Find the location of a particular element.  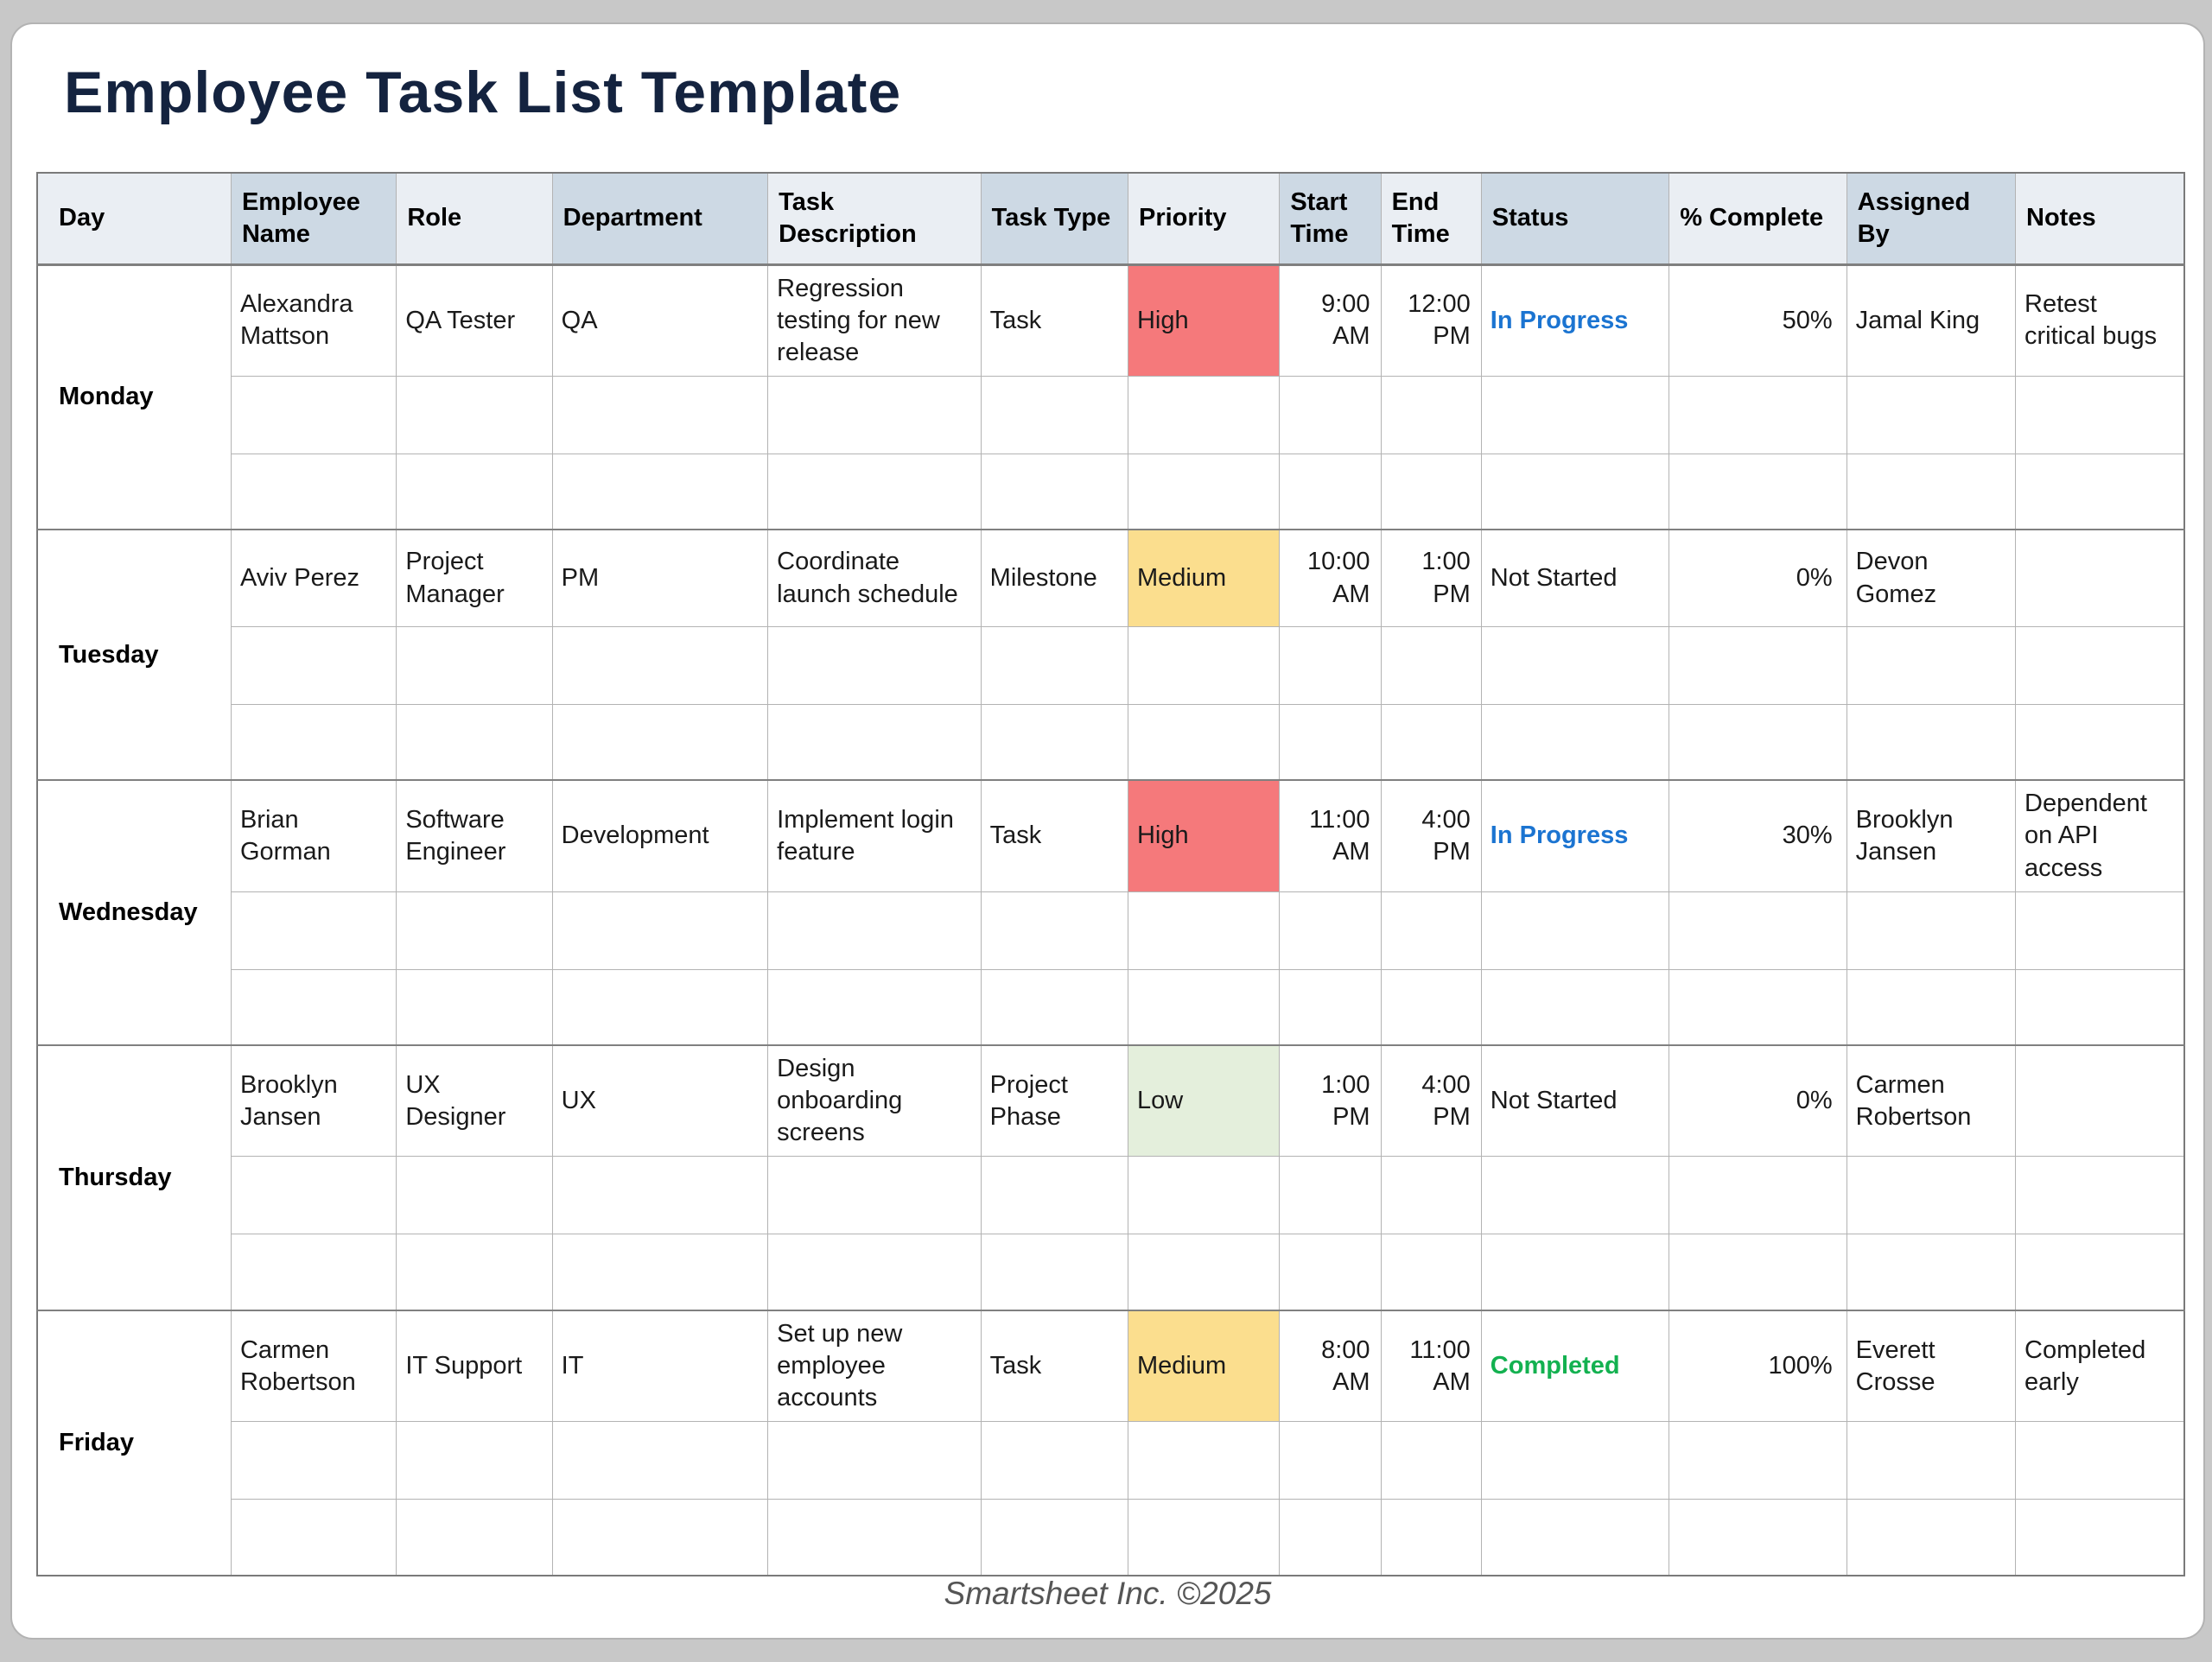

header-priority: Priority is located at coordinates (1204, 219).